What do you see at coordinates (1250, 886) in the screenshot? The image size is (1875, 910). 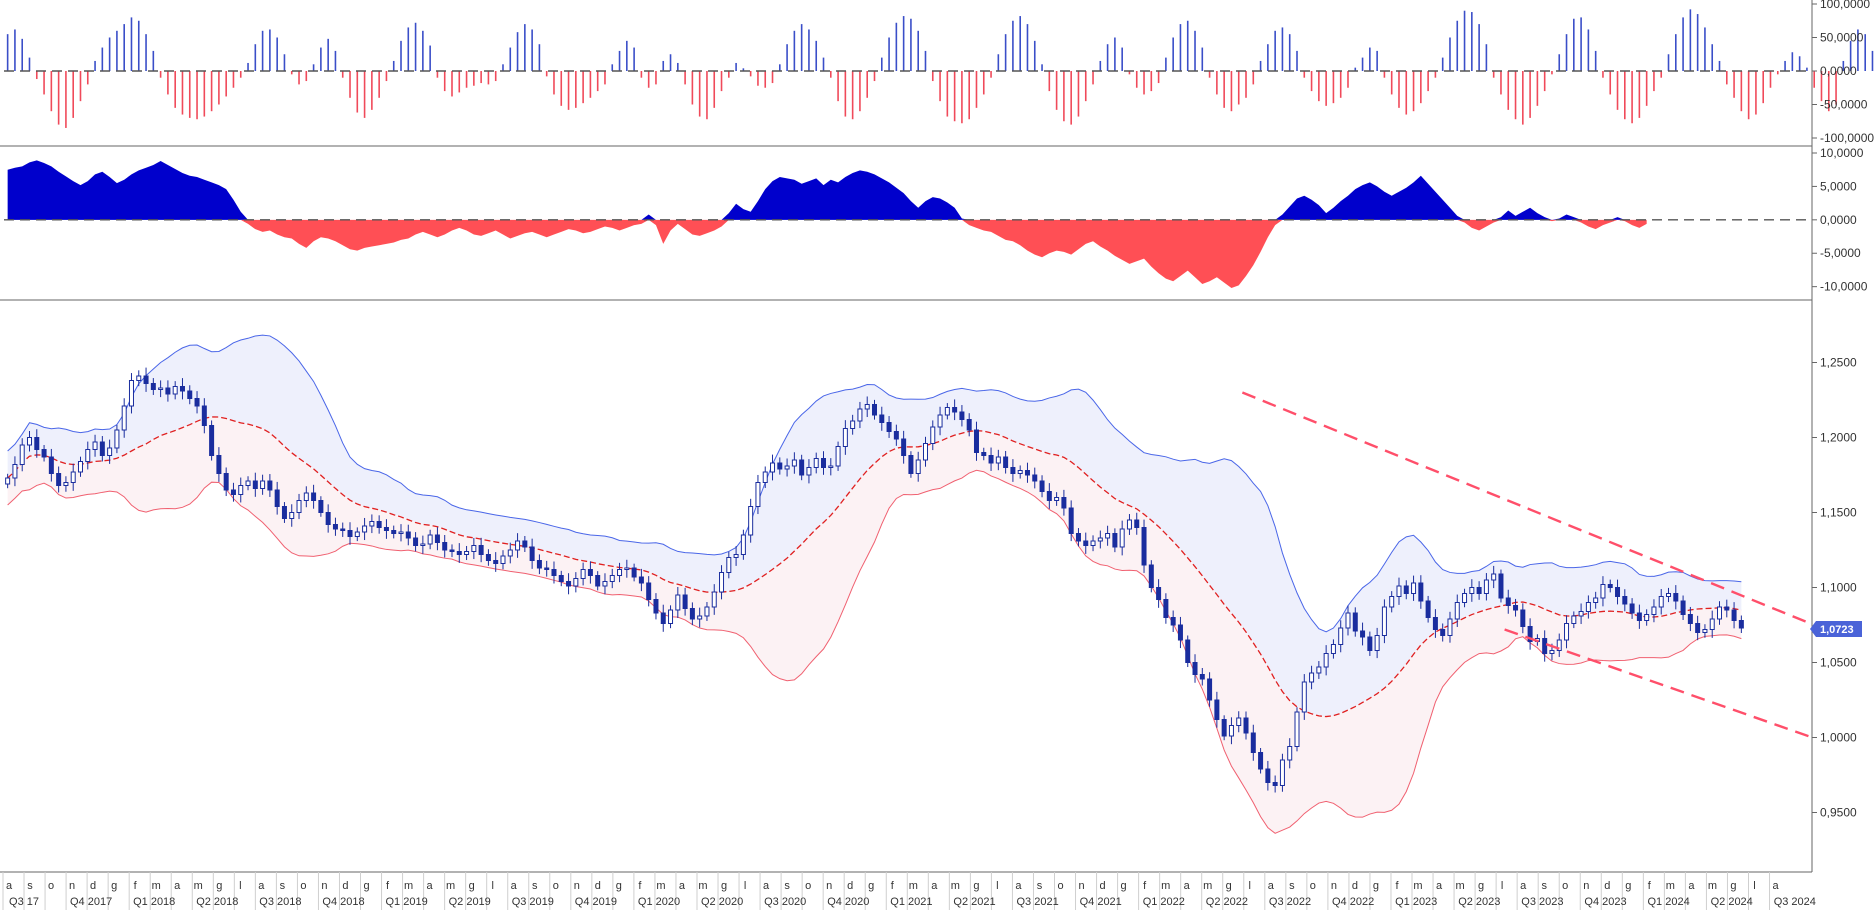 I see `month-tick-label: l` at bounding box center [1250, 886].